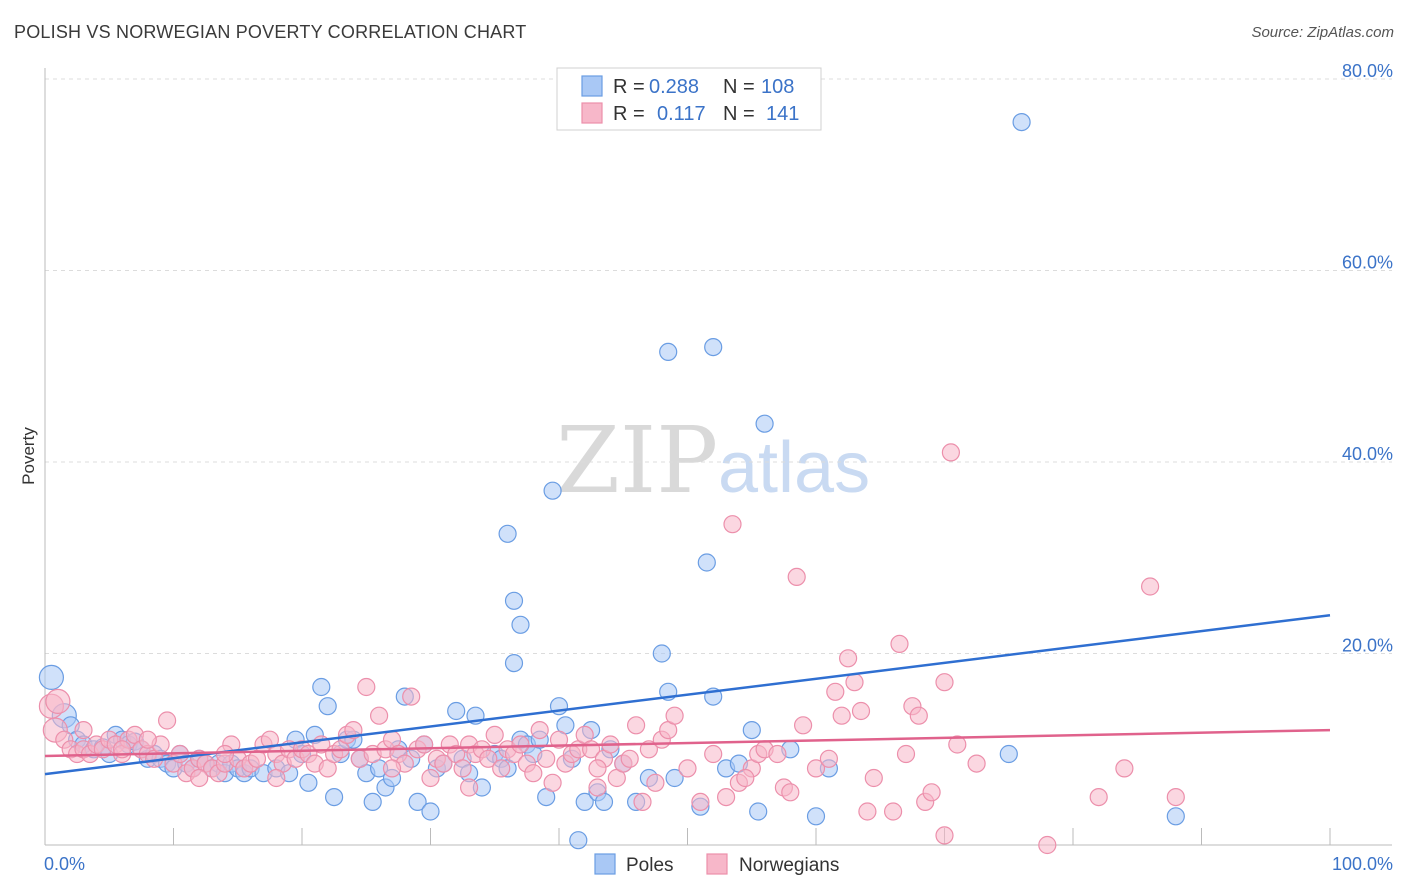 This screenshot has height=892, width=1406. What do you see at coordinates (1367, 454) in the screenshot?
I see `y-tick-label: 40.0%` at bounding box center [1367, 454].